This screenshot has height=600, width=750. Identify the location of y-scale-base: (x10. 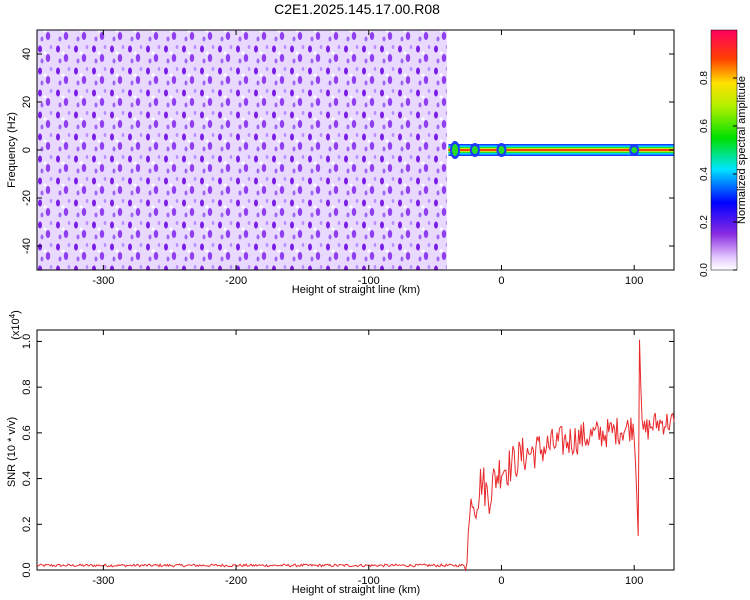
(16, 328).